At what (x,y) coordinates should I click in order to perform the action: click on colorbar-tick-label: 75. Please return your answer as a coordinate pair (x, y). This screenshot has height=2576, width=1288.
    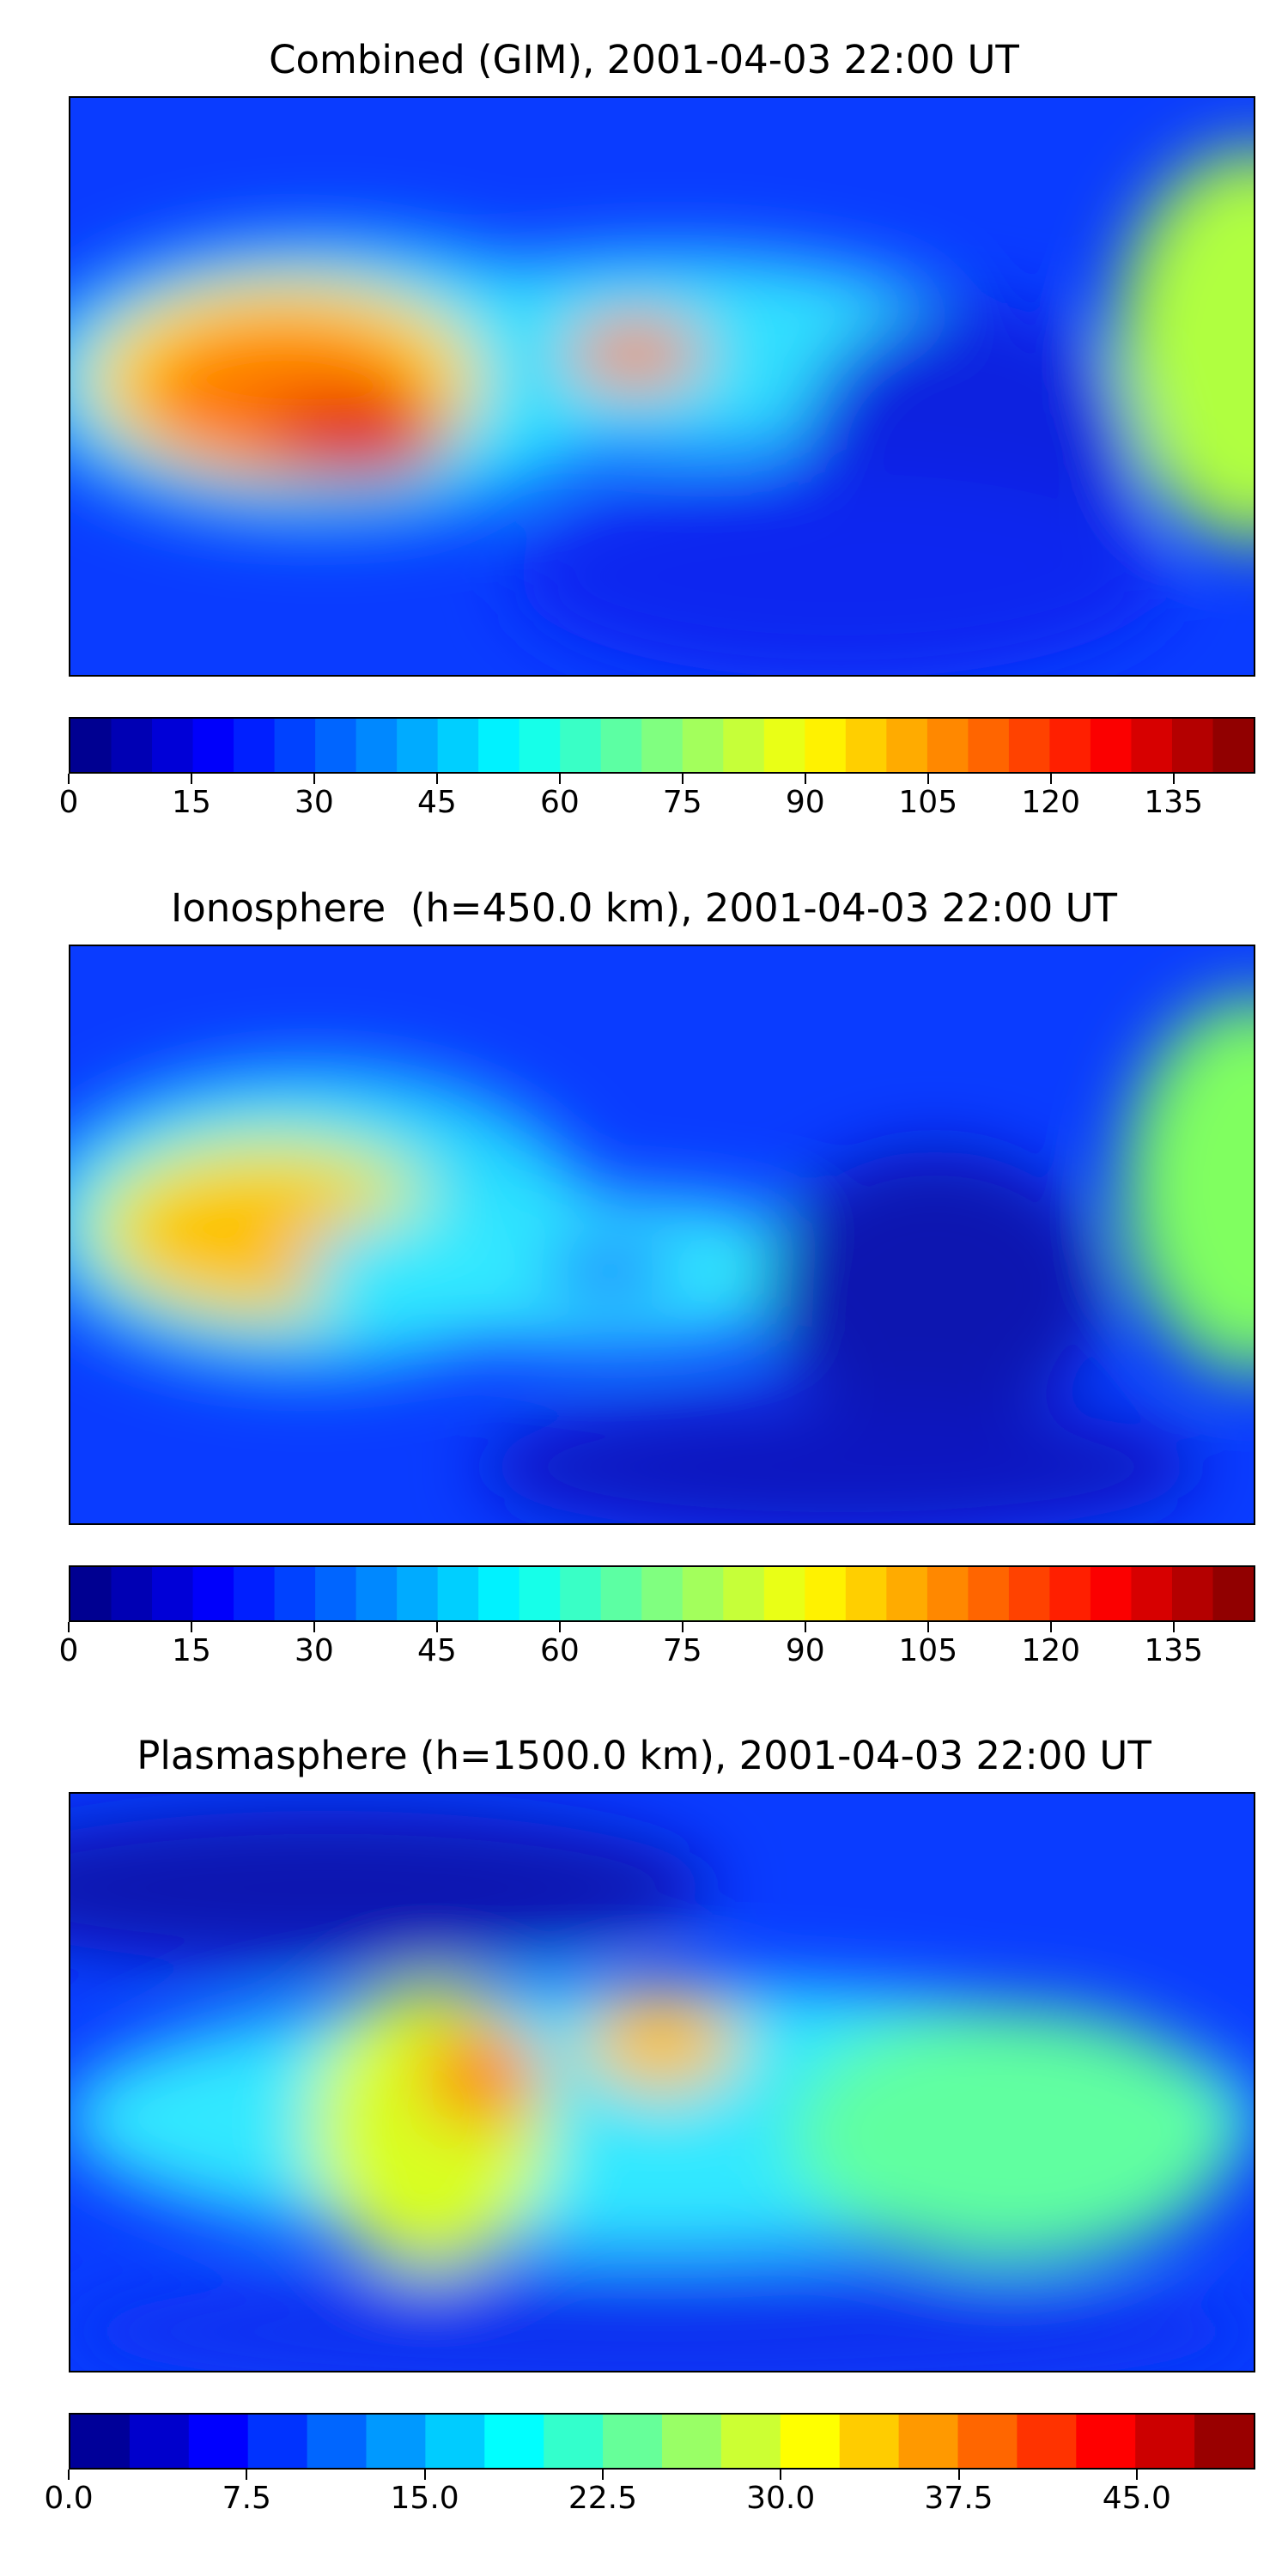
    Looking at the image, I should click on (682, 1650).